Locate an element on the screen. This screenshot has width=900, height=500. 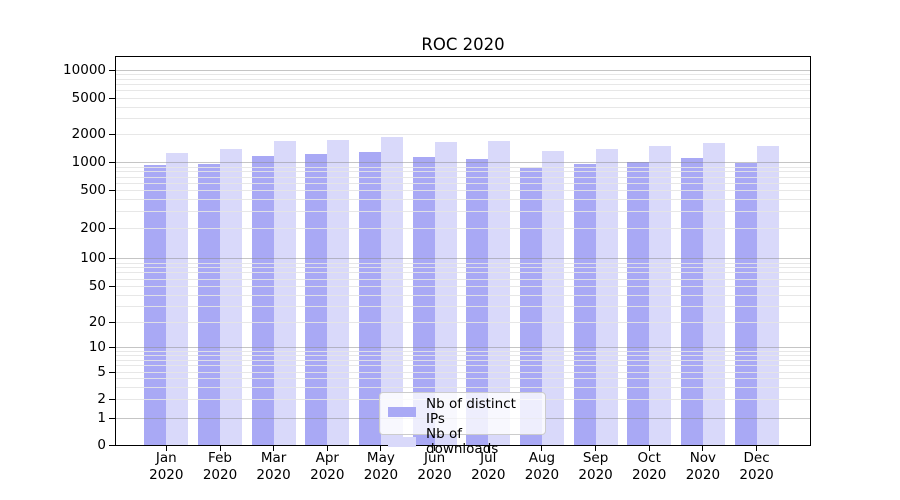
x-tick-apr is located at coordinates (327, 448).